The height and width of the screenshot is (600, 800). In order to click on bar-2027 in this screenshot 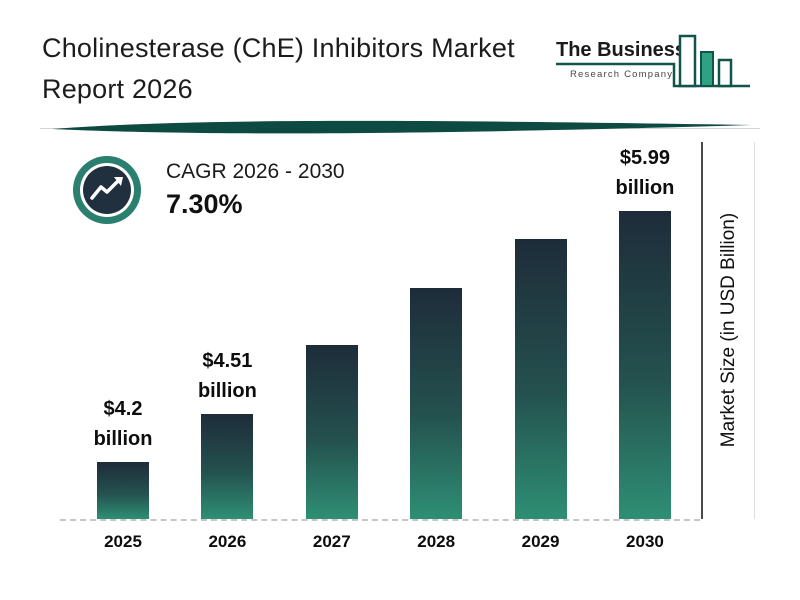, I will do `click(331, 432)`.